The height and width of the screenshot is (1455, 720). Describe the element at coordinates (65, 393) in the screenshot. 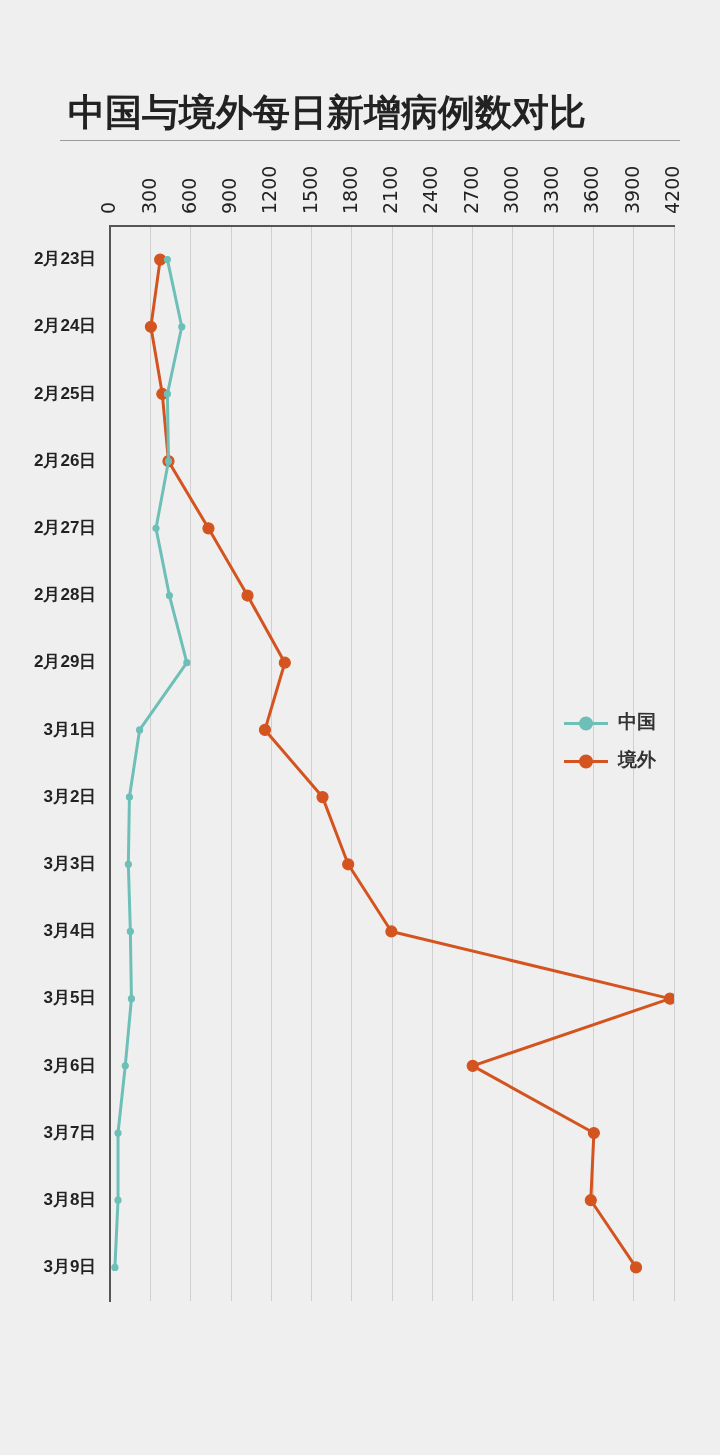

I see `y-tick-label: 2月25日` at that location.